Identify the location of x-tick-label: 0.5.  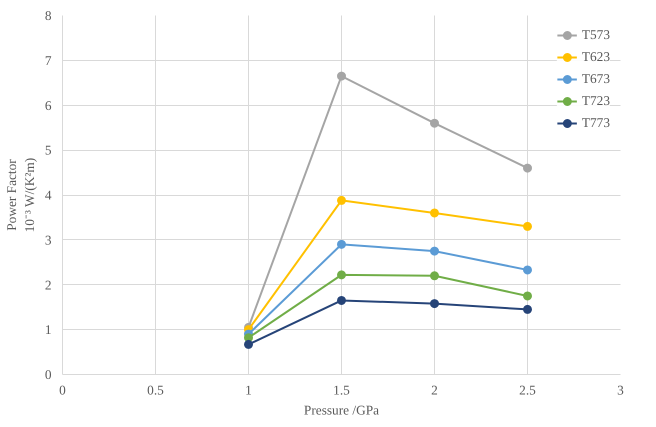
(155, 390).